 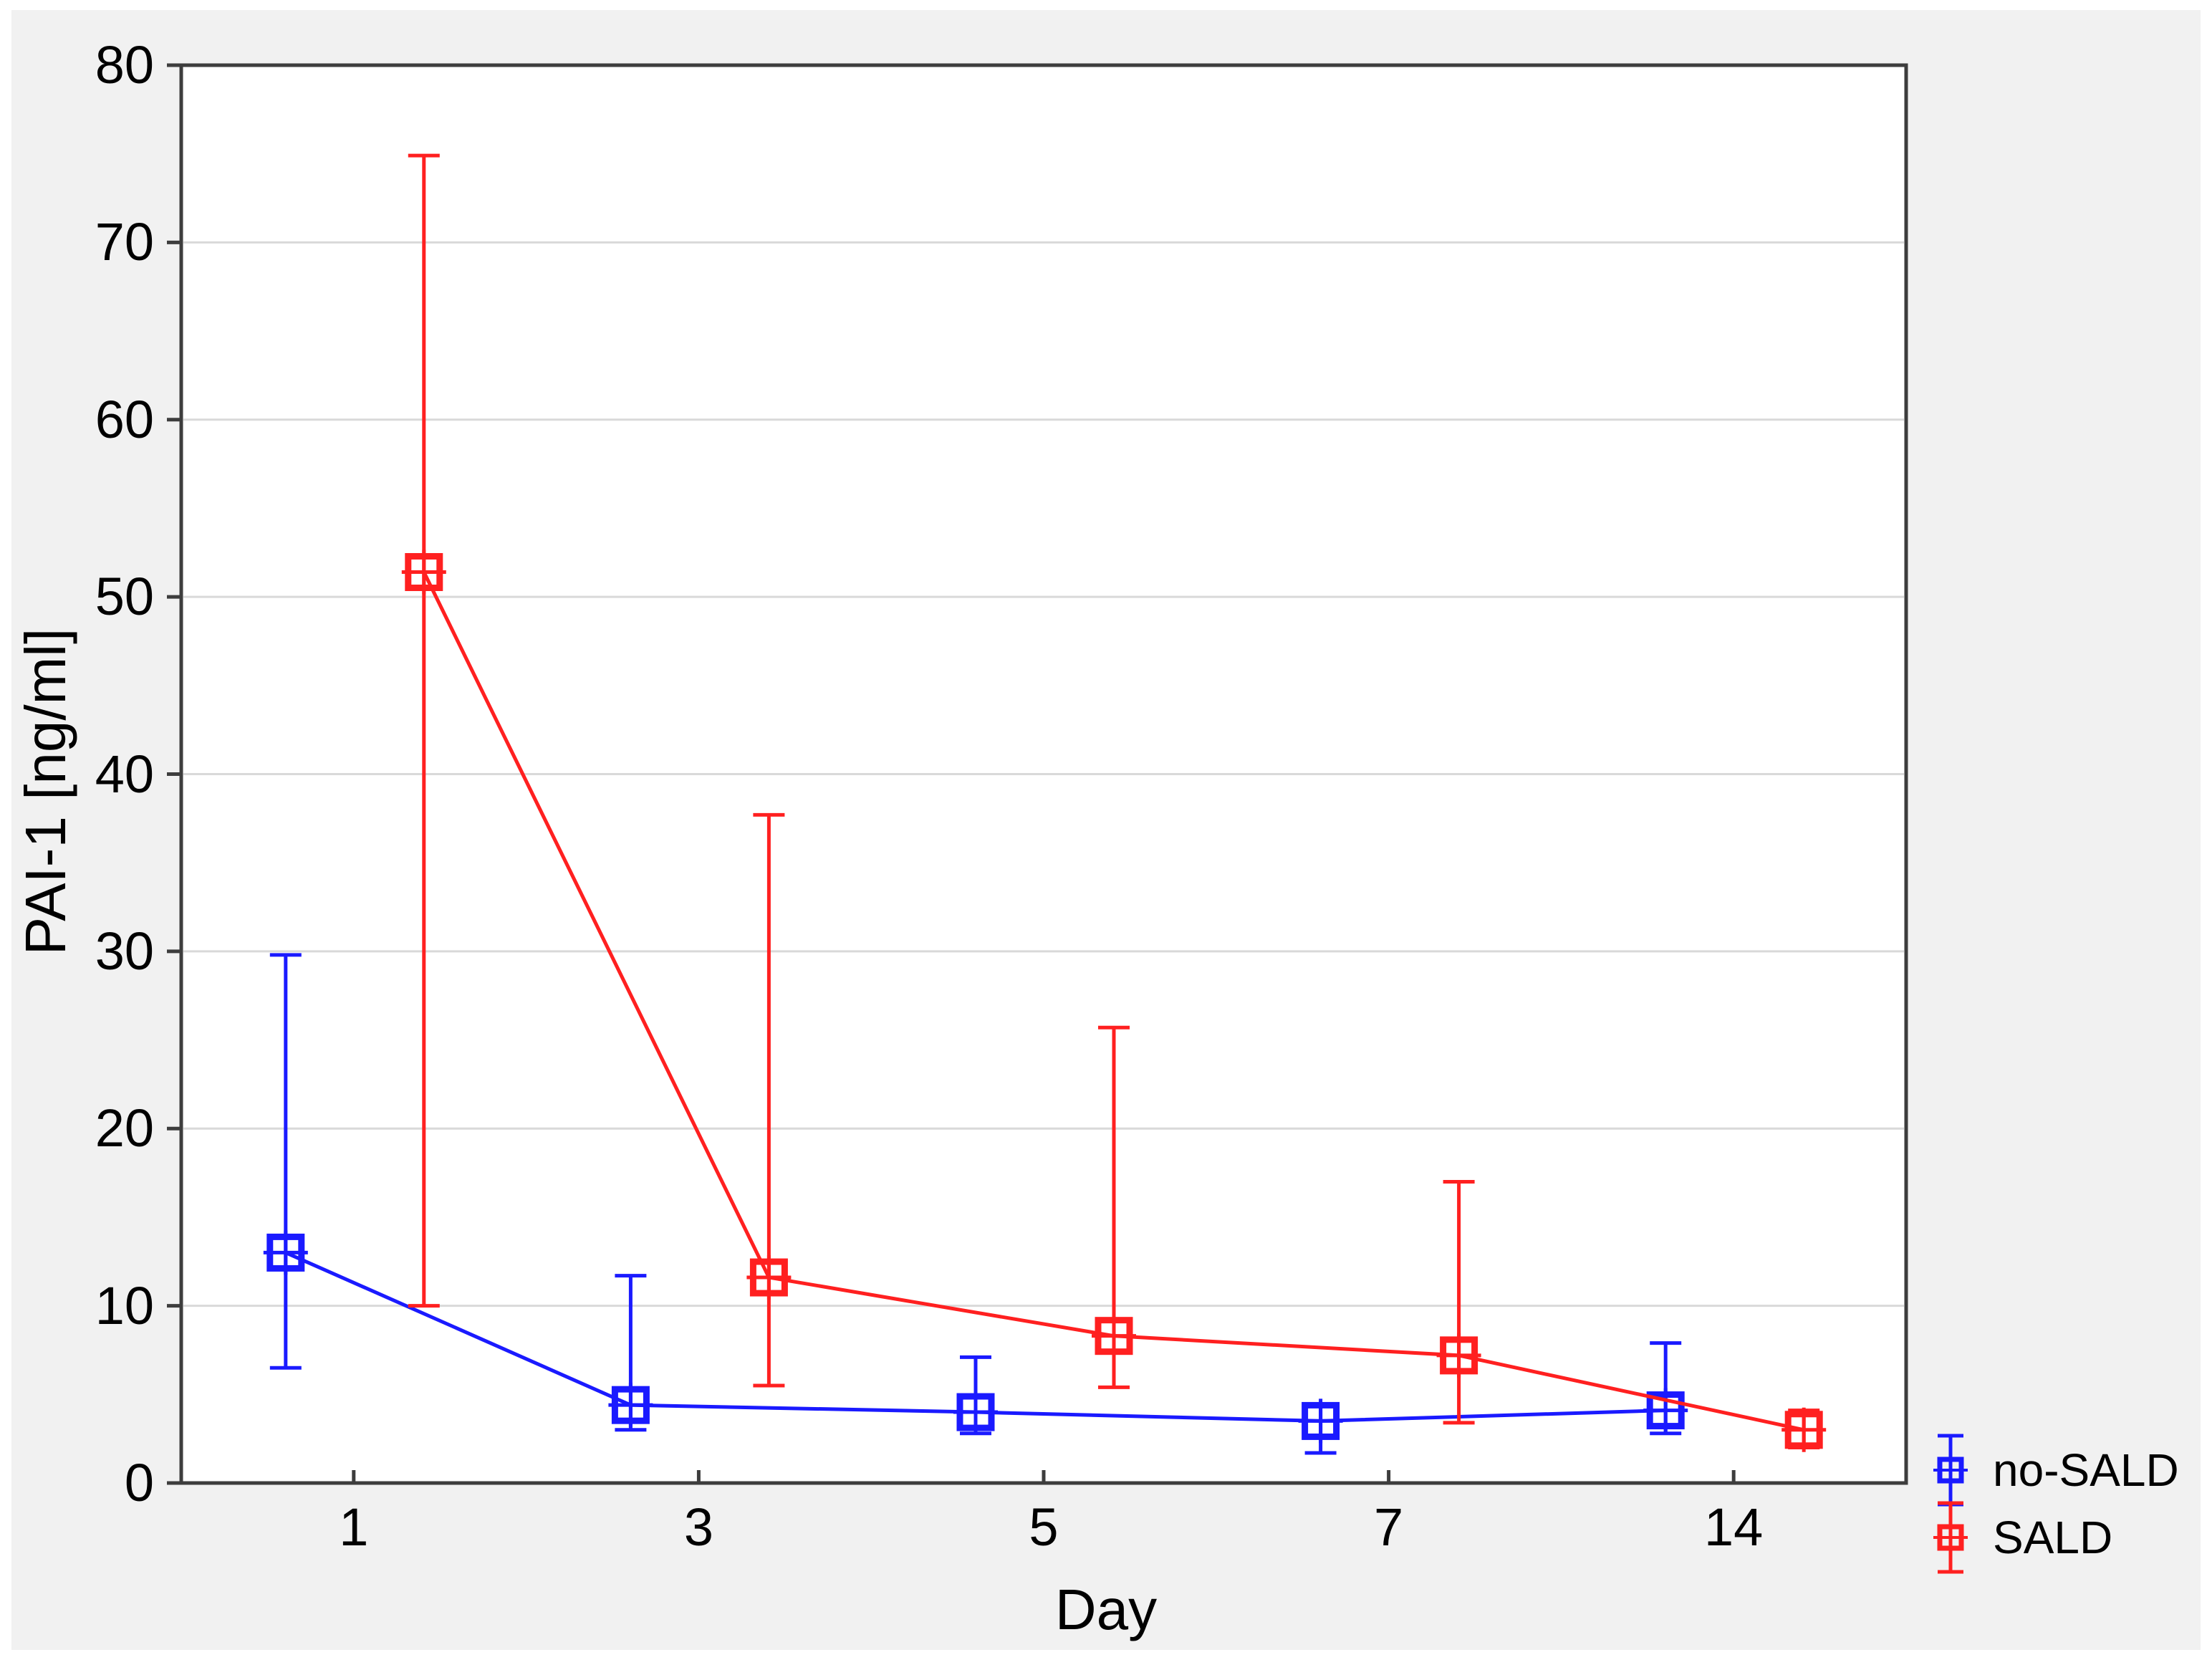 I want to click on SALD-marker-day14-box, so click(x=1803, y=1430).